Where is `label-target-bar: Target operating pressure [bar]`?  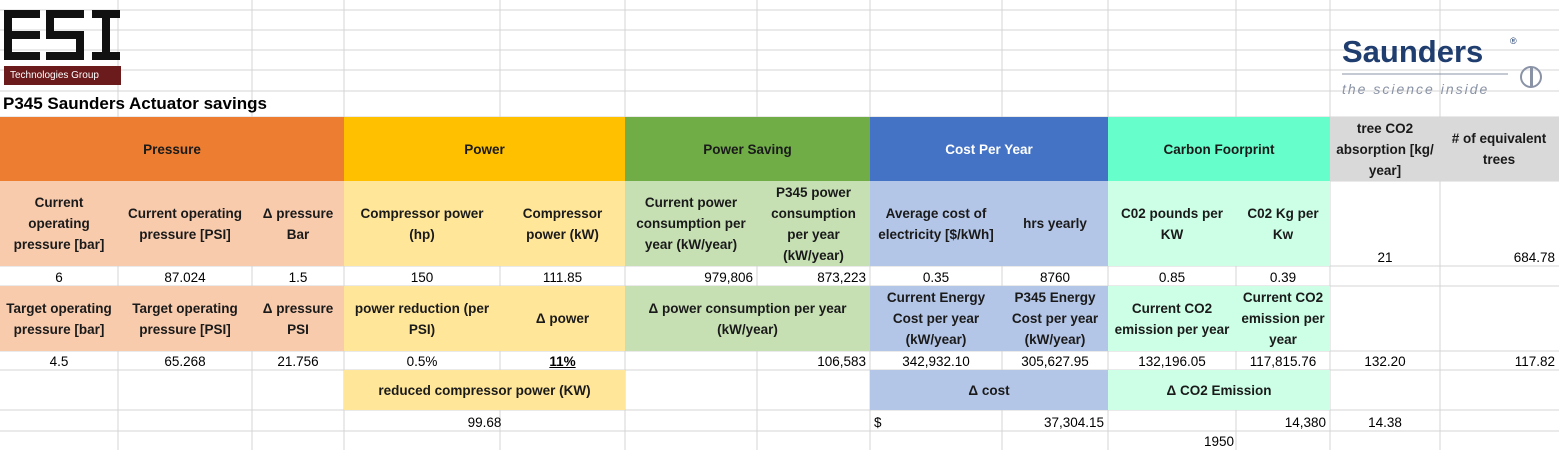 label-target-bar: Target operating pressure [bar] is located at coordinates (59, 318).